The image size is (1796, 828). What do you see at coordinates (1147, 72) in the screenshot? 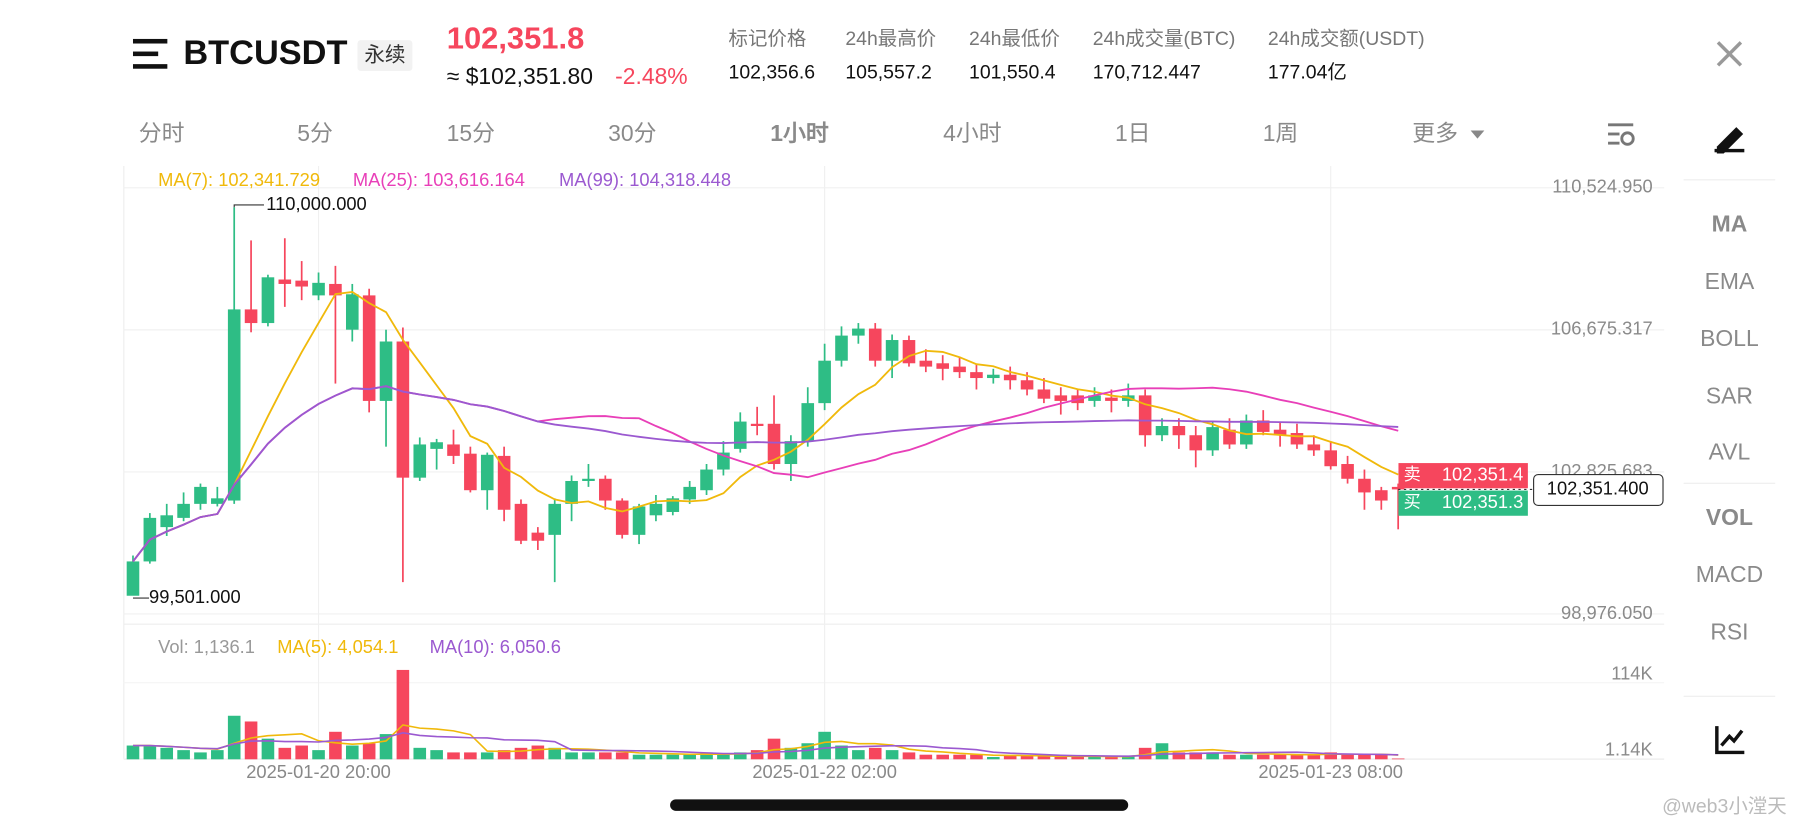
I see `stat-value: 170,712.447` at bounding box center [1147, 72].